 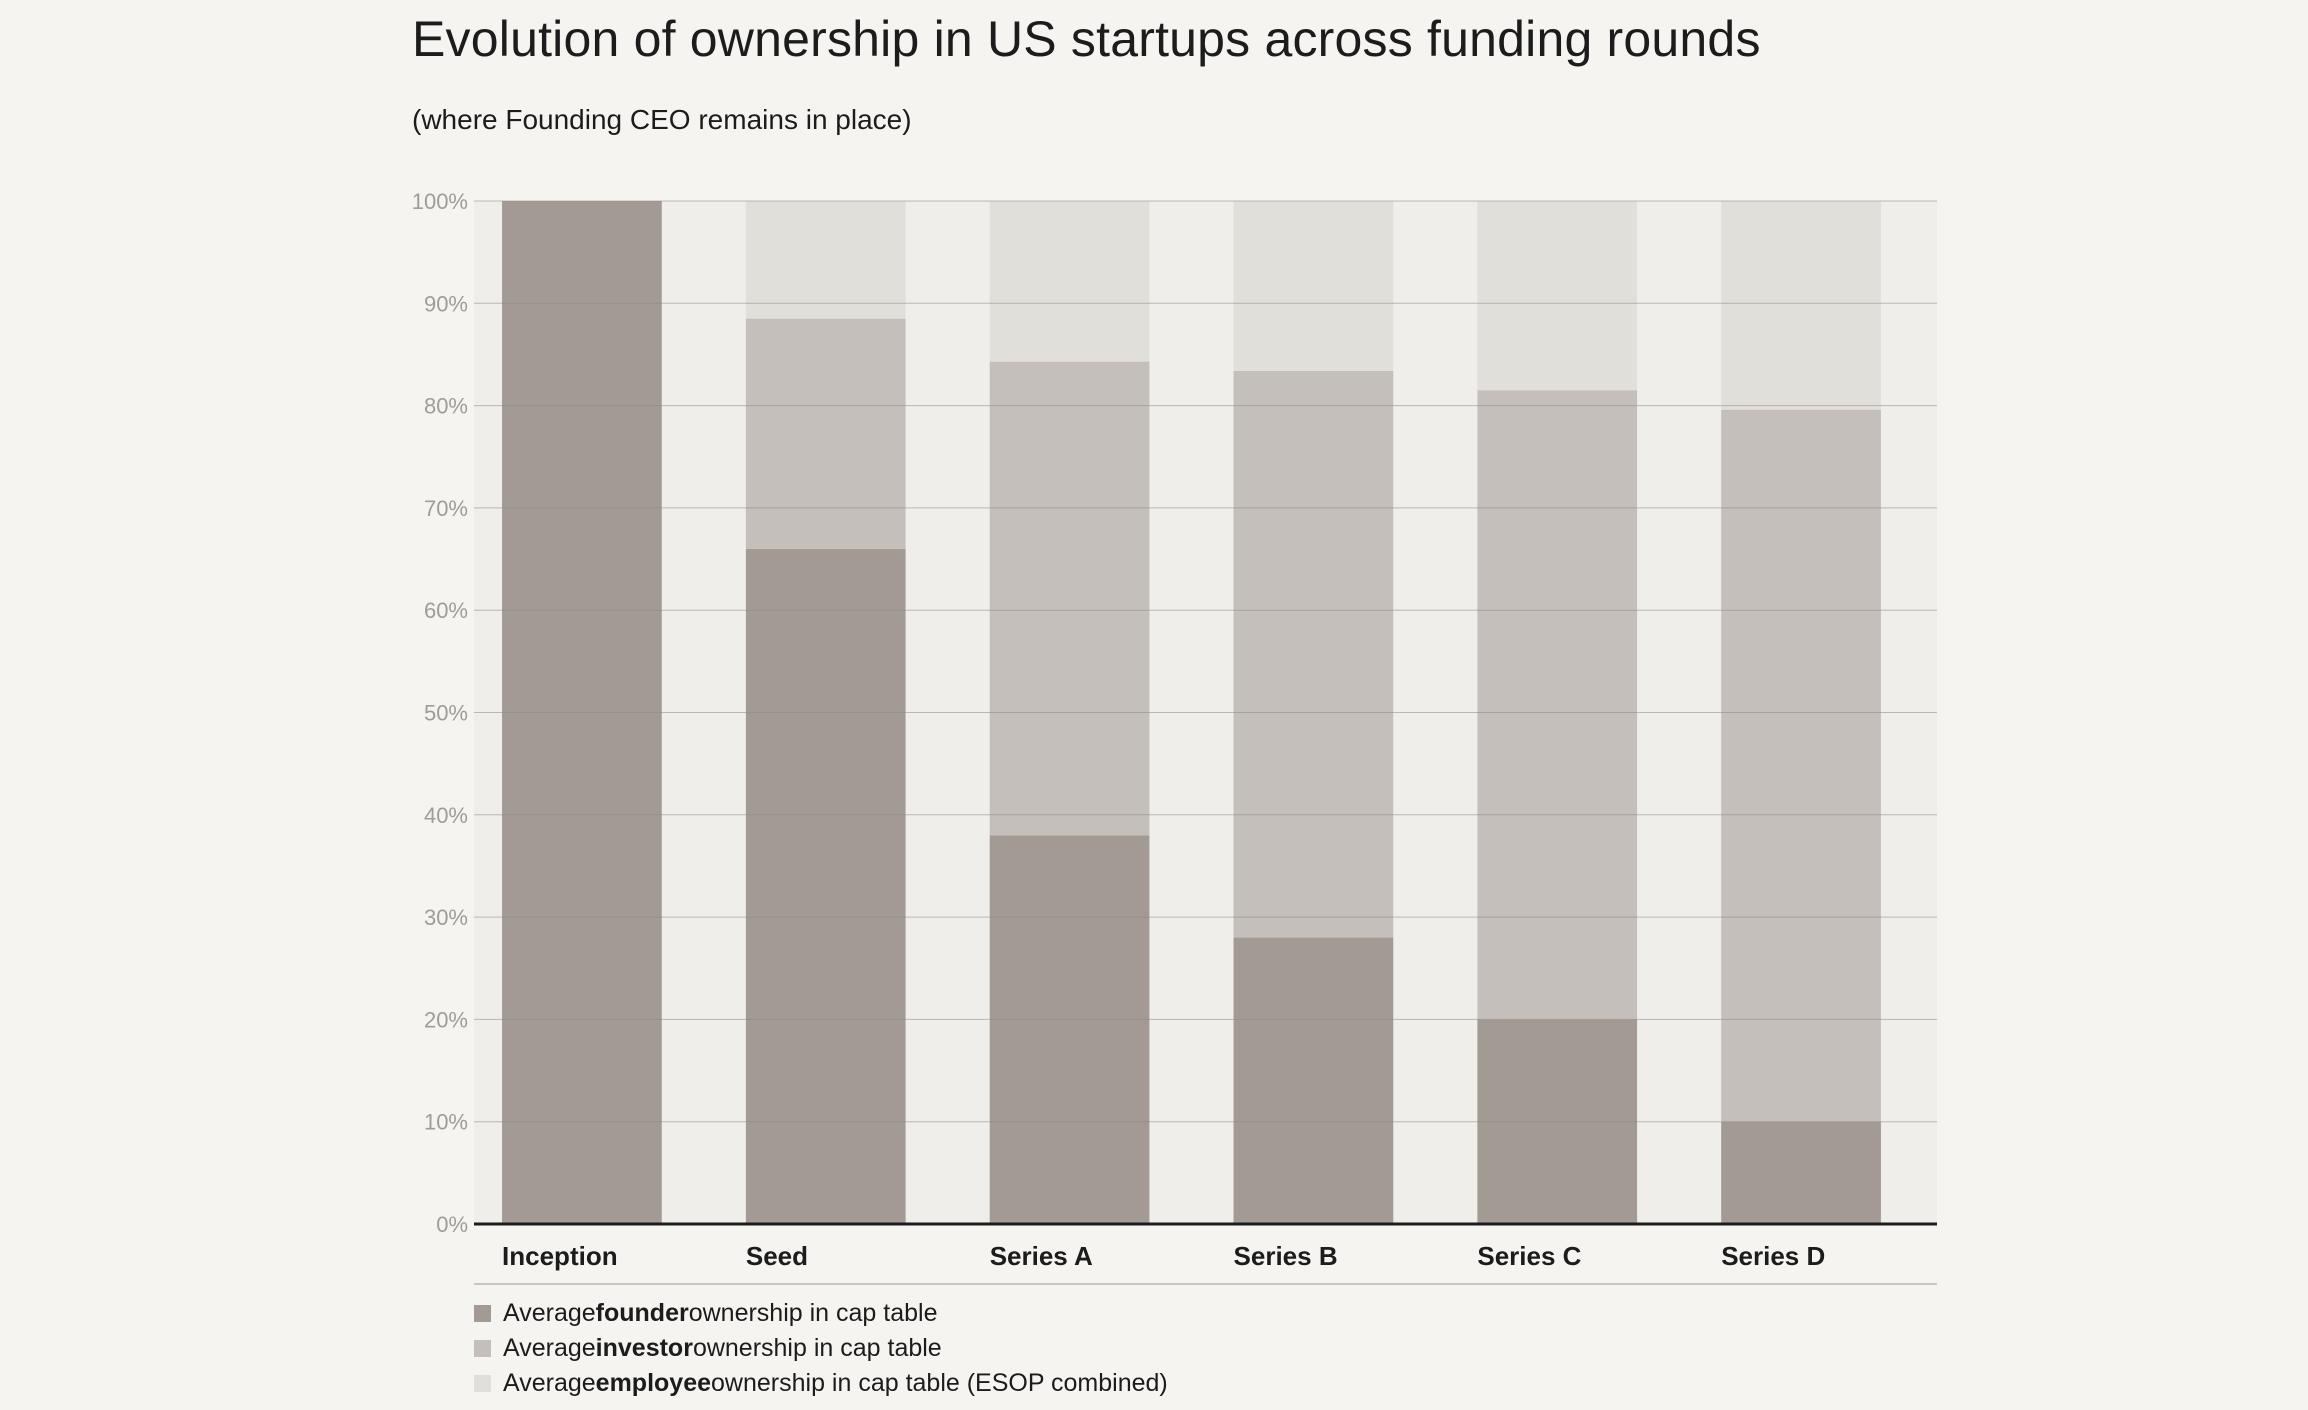 I want to click on bar-investor-series-b, so click(x=1313, y=654).